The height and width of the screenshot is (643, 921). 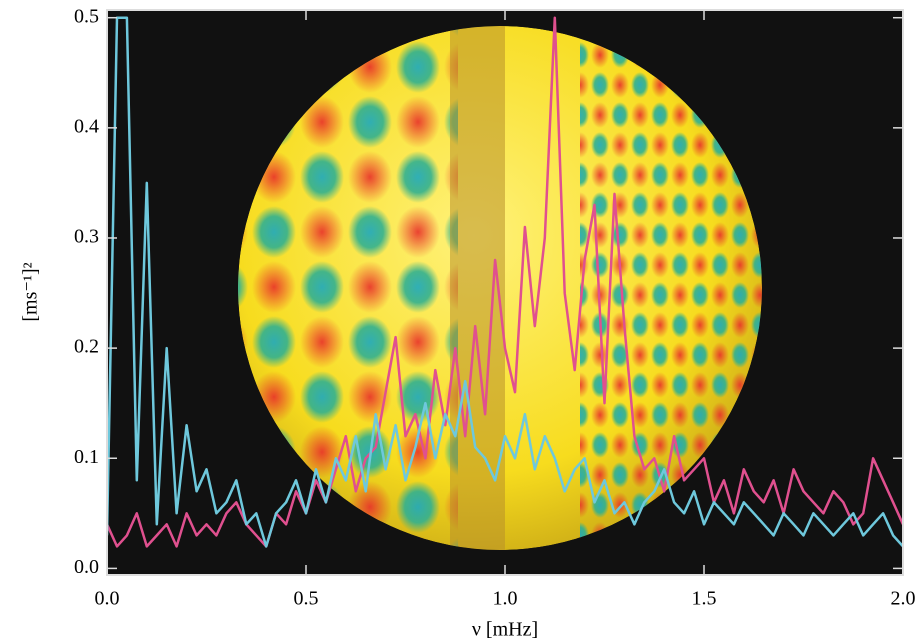 What do you see at coordinates (86, 126) in the screenshot?
I see `y-tick-label: 0.4` at bounding box center [86, 126].